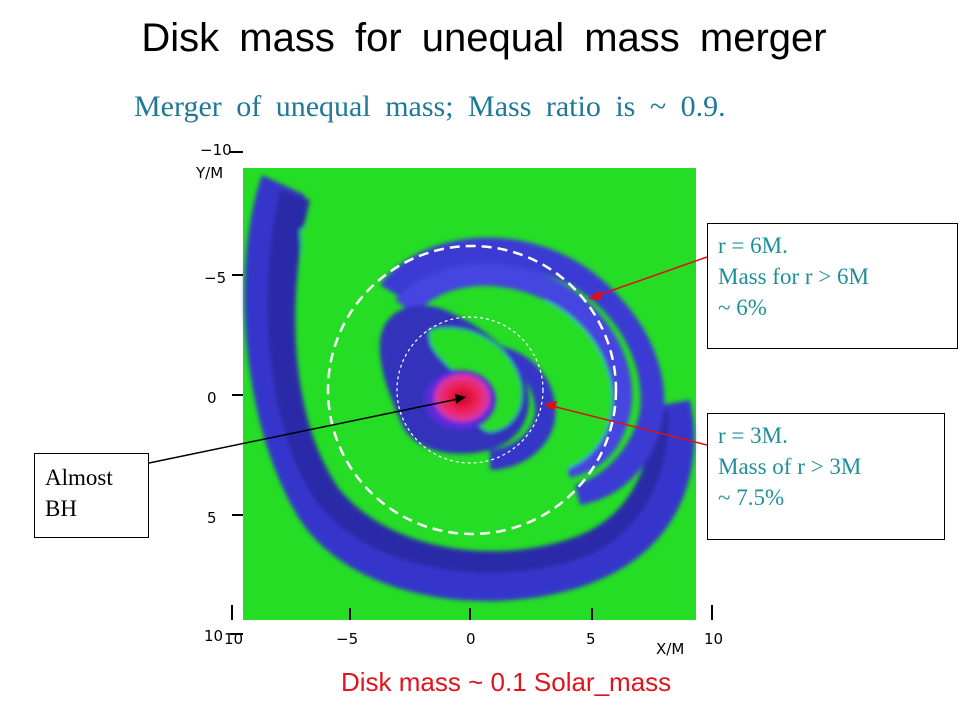 The height and width of the screenshot is (720, 960). What do you see at coordinates (751, 497) in the screenshot?
I see `annotation-line: ~ 7.5%` at bounding box center [751, 497].